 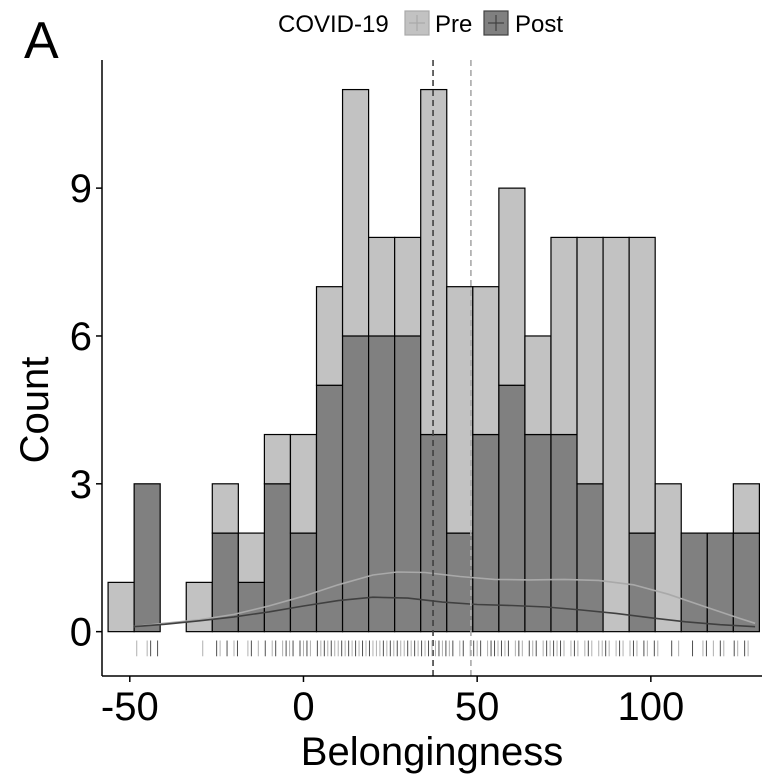 What do you see at coordinates (81, 485) in the screenshot?
I see `y-tick-label: 3` at bounding box center [81, 485].